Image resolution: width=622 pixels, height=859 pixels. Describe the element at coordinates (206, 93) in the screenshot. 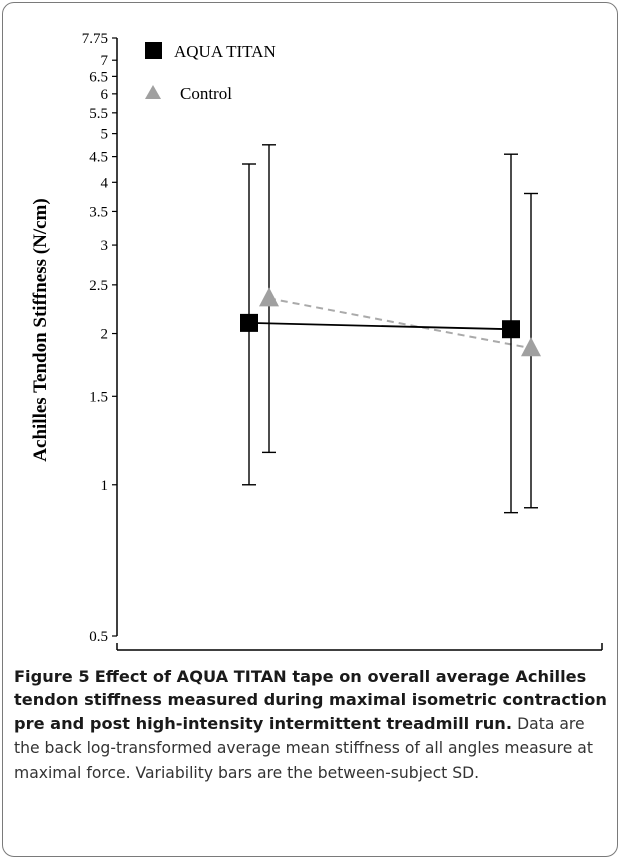

I see `legend-label-control: Control` at that location.